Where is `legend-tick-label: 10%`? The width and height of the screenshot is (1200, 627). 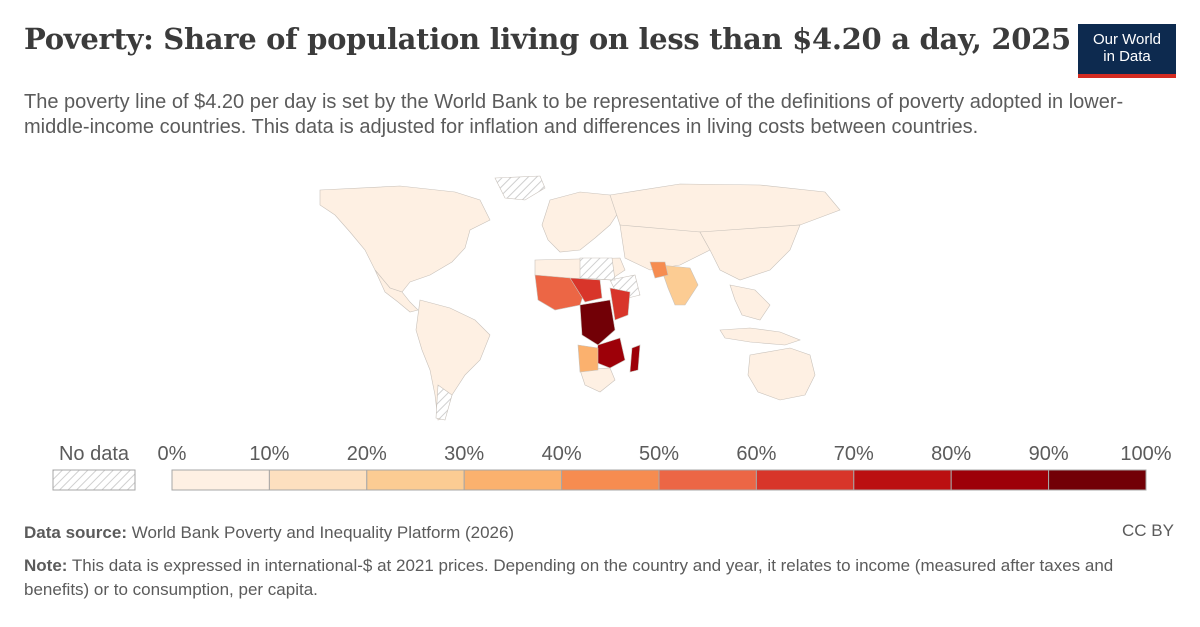
legend-tick-label: 10% is located at coordinates (269, 454).